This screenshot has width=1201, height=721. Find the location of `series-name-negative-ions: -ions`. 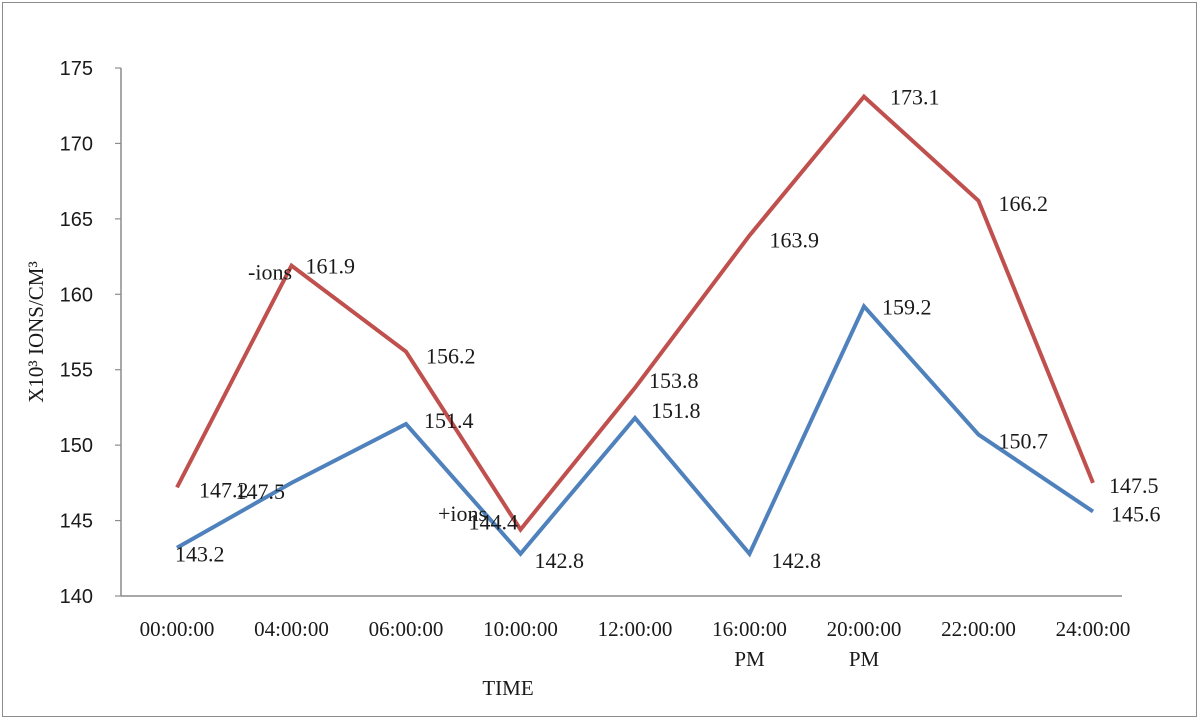

series-name-negative-ions: -ions is located at coordinates (270, 272).